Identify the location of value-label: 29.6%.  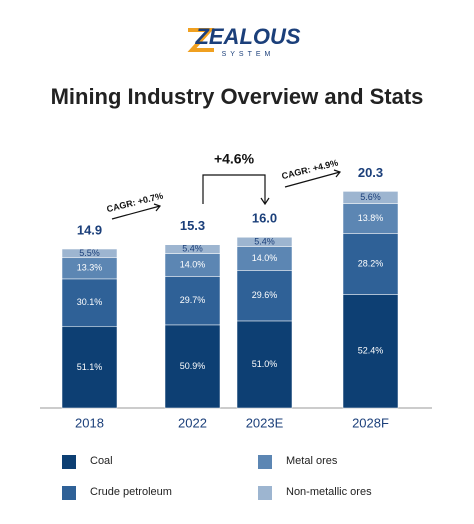
(265, 295).